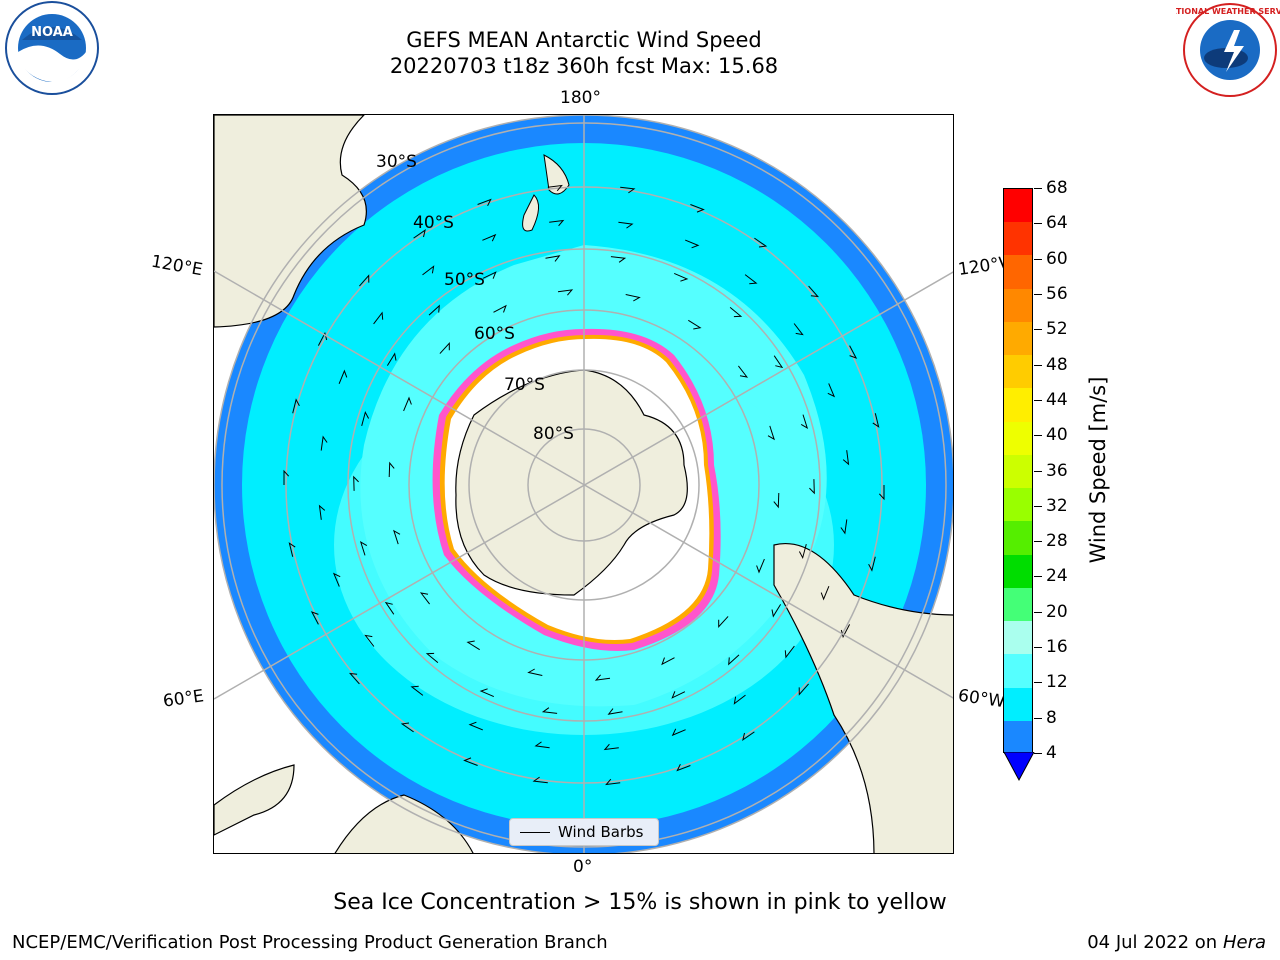 This screenshot has height=960, width=1280. I want to click on colorbar-tick-label: 12, so click(1057, 682).